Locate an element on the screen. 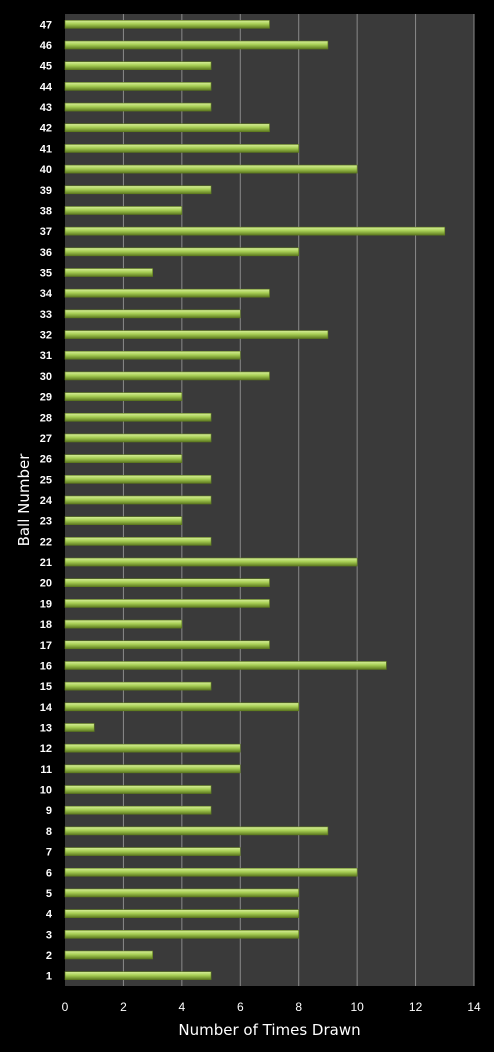  y-tick-label: 5 is located at coordinates (49, 894).